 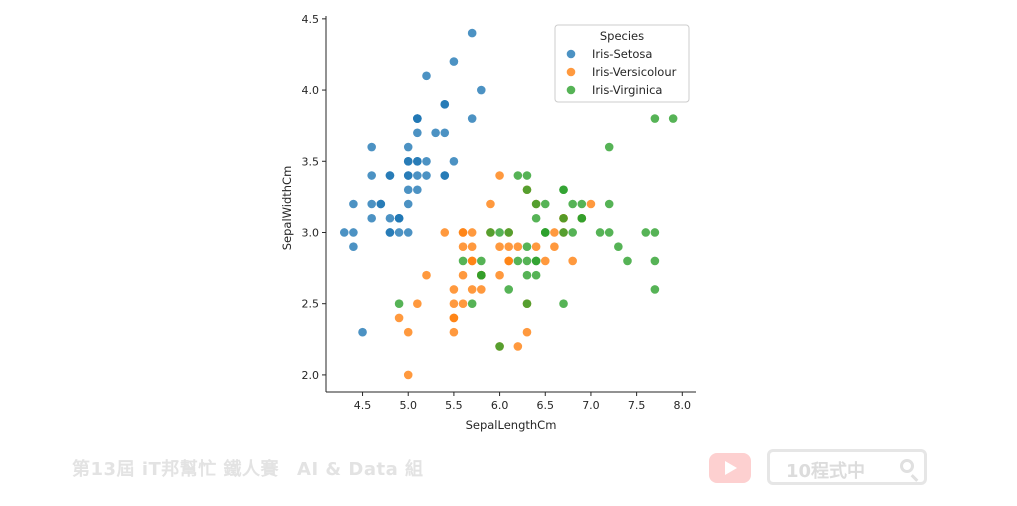 What do you see at coordinates (730, 468) in the screenshot?
I see `youtube-button` at bounding box center [730, 468].